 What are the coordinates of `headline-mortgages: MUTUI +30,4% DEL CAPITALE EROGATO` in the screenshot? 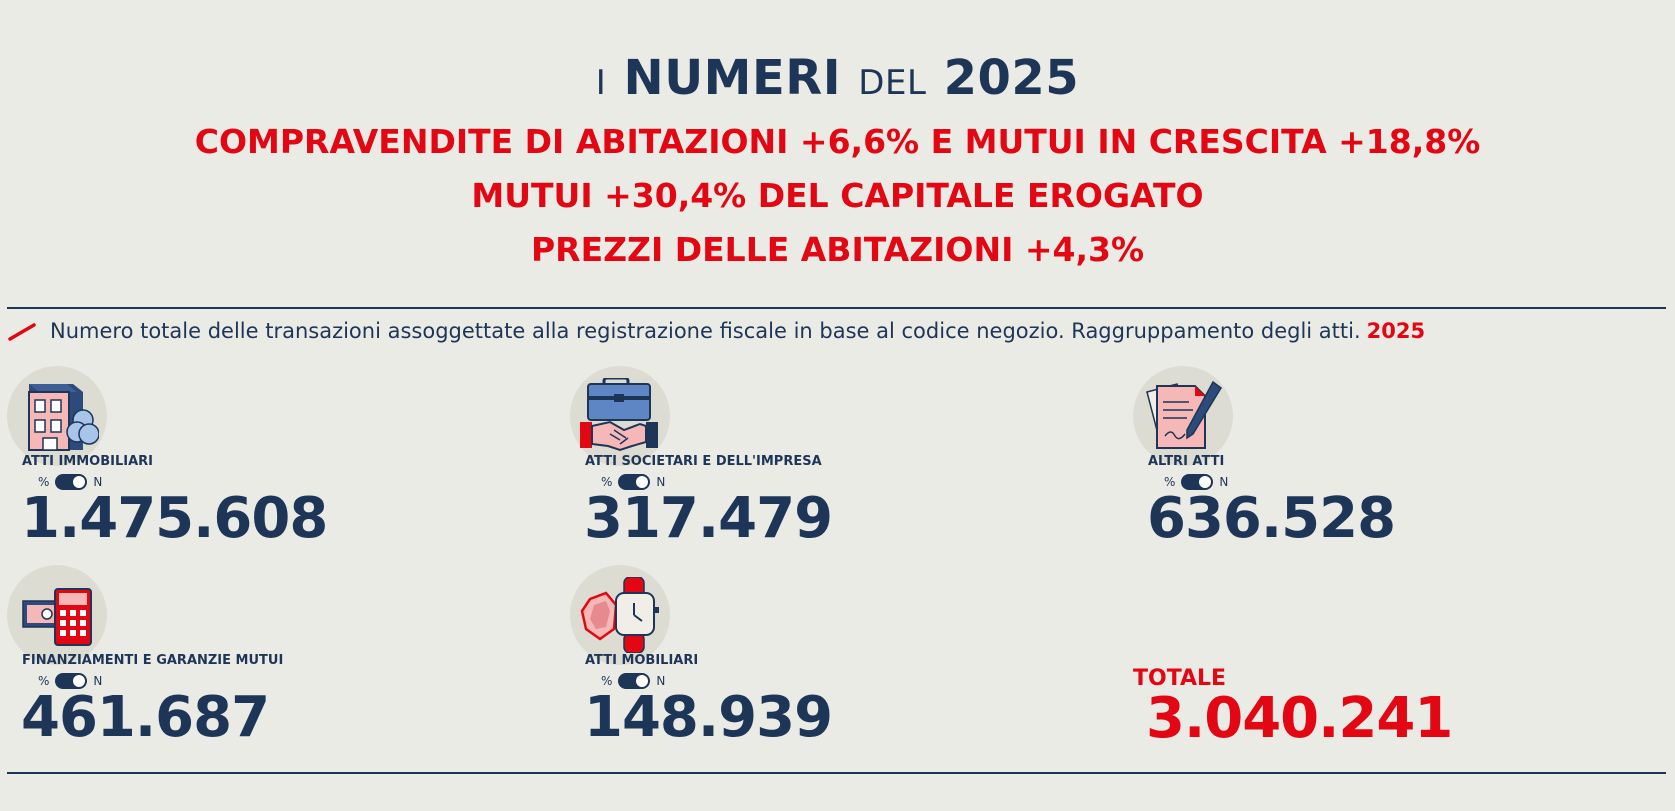 It's located at (837, 195).